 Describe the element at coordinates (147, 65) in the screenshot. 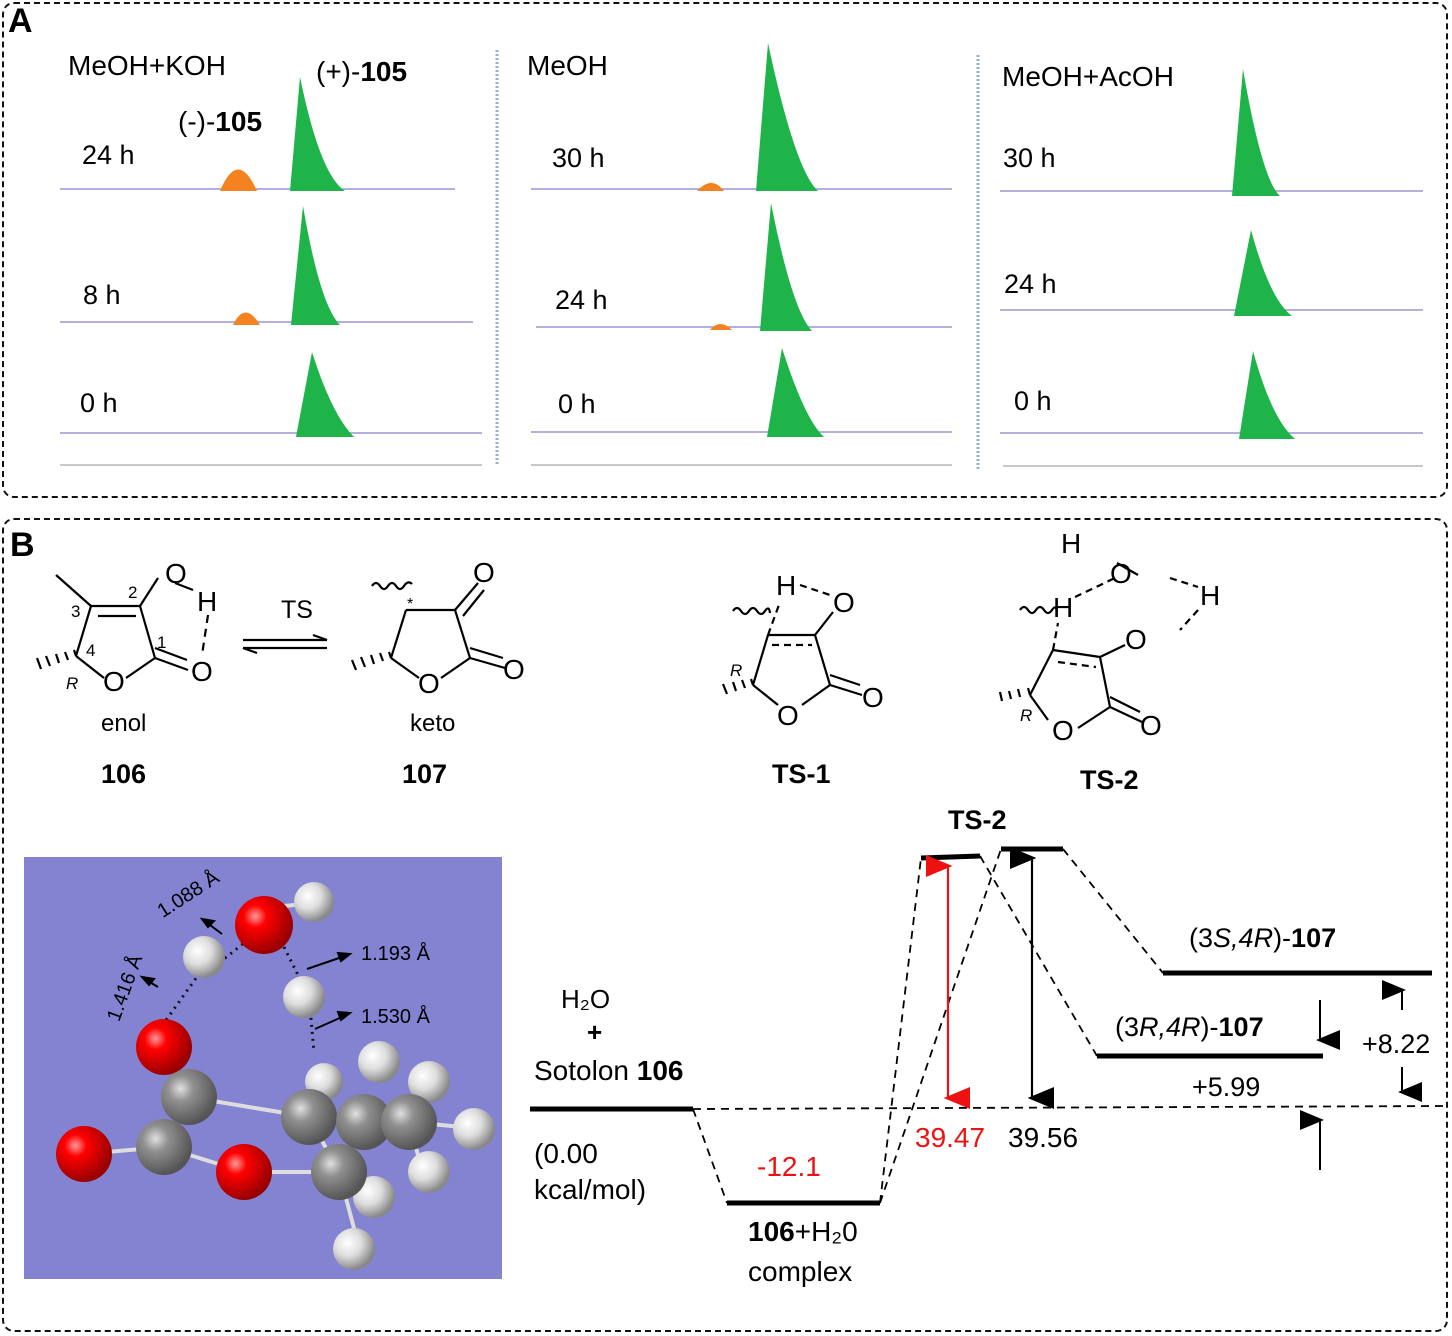

I see `condition-koh: MeOH+KOH` at that location.